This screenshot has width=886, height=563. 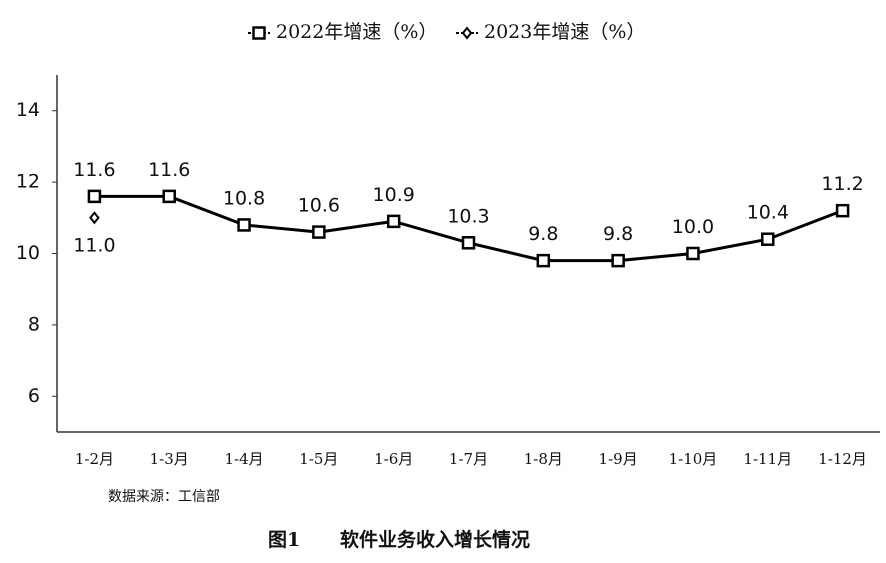 What do you see at coordinates (693, 459) in the screenshot?
I see `x-tick-label: 1-10月` at bounding box center [693, 459].